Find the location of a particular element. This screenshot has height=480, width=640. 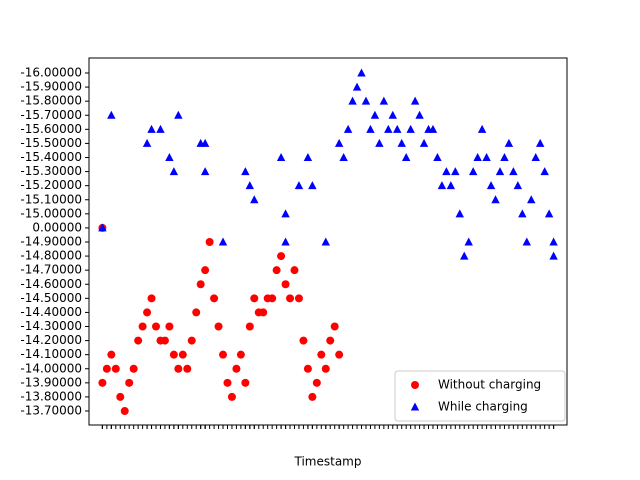

y-tick-label: -13.80000 is located at coordinates (51, 396).